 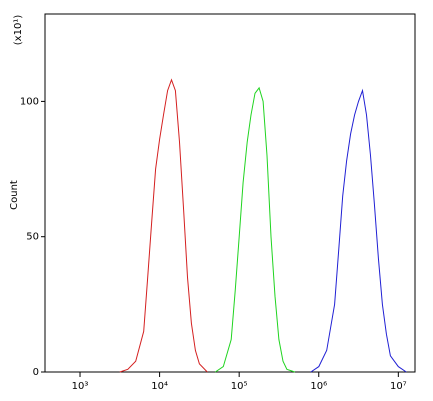 What do you see at coordinates (36, 372) in the screenshot?
I see `y-tick-label: 0` at bounding box center [36, 372].